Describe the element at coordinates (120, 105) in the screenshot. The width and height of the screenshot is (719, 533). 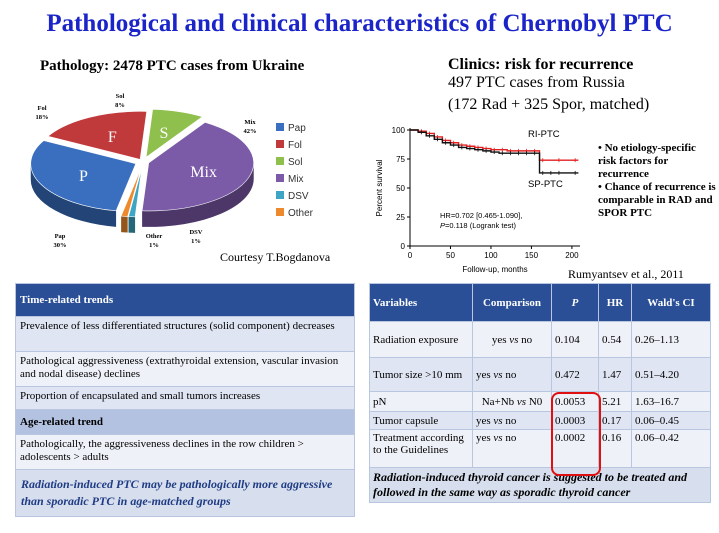
I see `pie-data-label-text: 8%` at that location.